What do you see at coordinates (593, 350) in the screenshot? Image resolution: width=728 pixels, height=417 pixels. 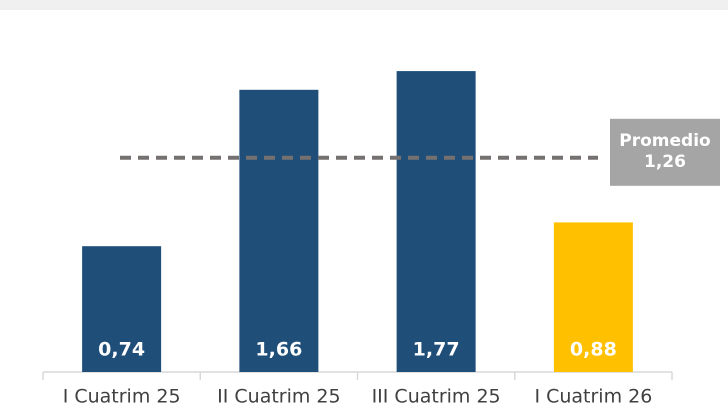 I see `data-label: 0,88` at bounding box center [593, 350].